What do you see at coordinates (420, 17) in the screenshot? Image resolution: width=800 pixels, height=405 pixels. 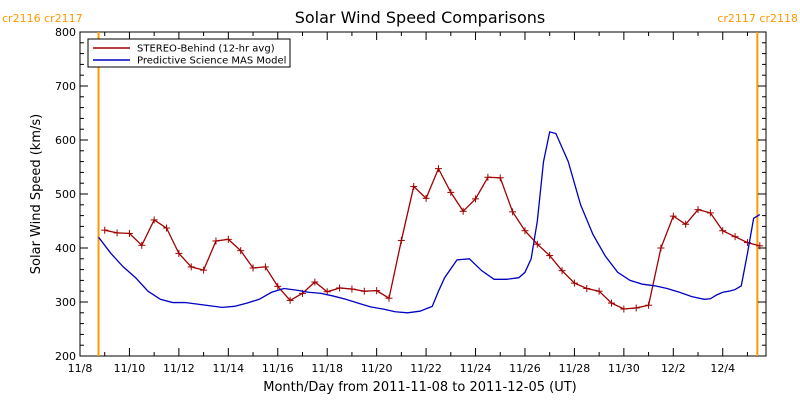 I see `chart-title: Solar Wind Speed Comparisons` at bounding box center [420, 17].